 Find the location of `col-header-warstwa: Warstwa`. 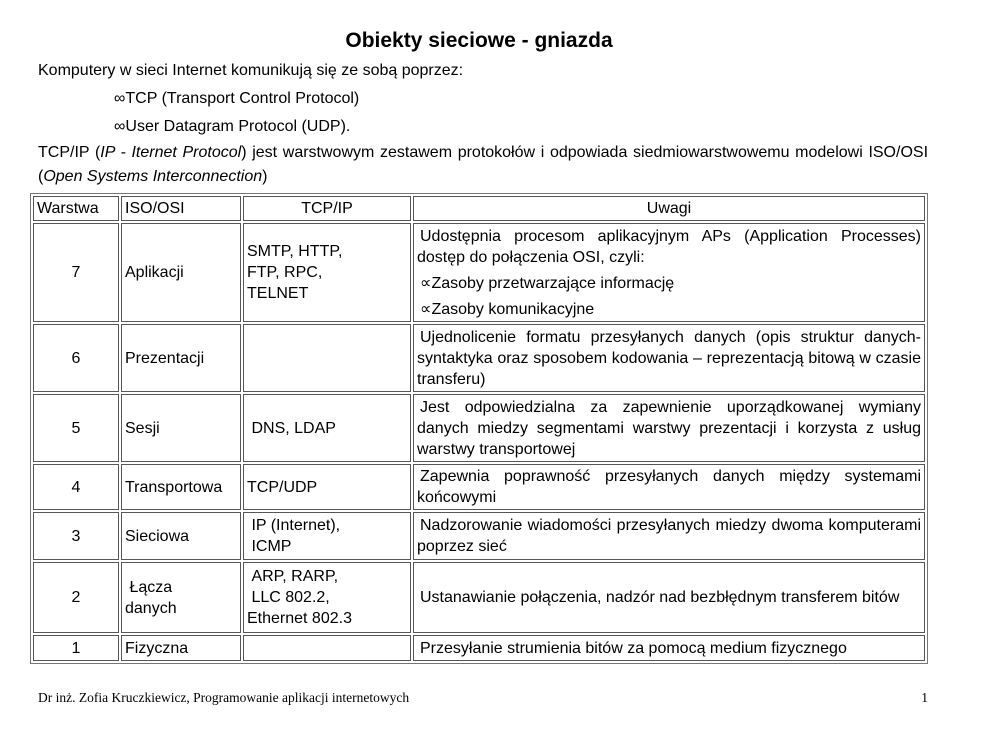

col-header-warstwa: Warstwa is located at coordinates (76, 208).